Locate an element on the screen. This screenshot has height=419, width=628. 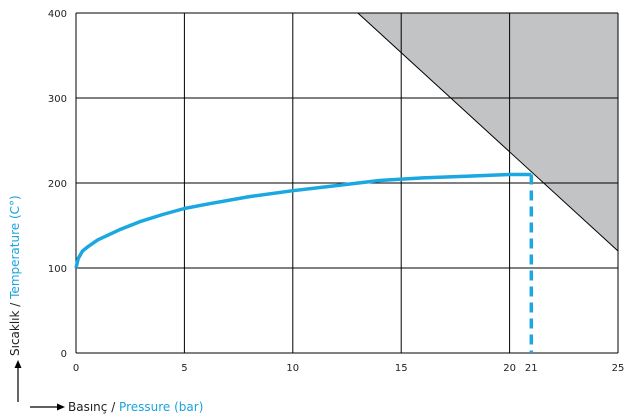
y-tick-label: 300 is located at coordinates (57, 99).